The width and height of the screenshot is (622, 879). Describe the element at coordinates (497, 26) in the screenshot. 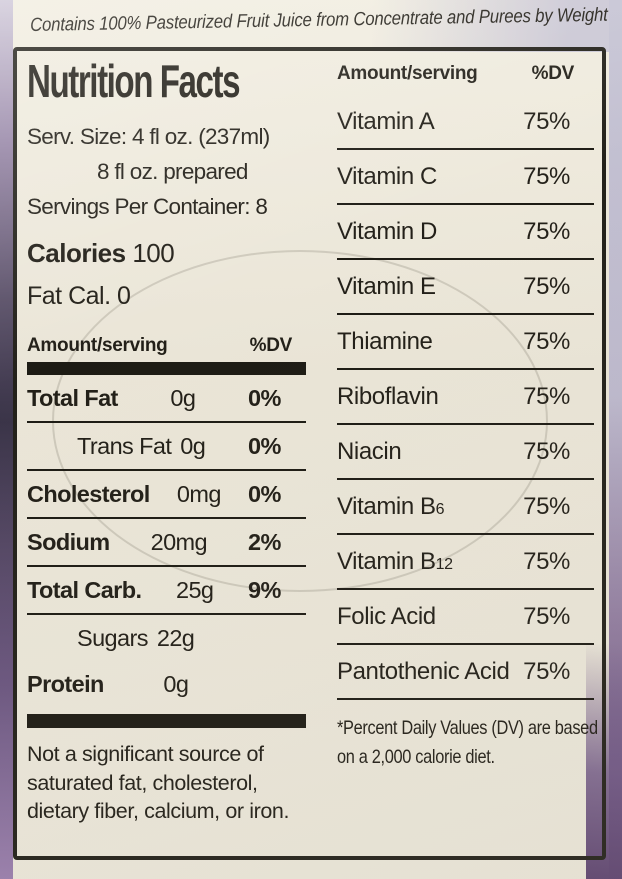

I see `package-background-top-right` at that location.